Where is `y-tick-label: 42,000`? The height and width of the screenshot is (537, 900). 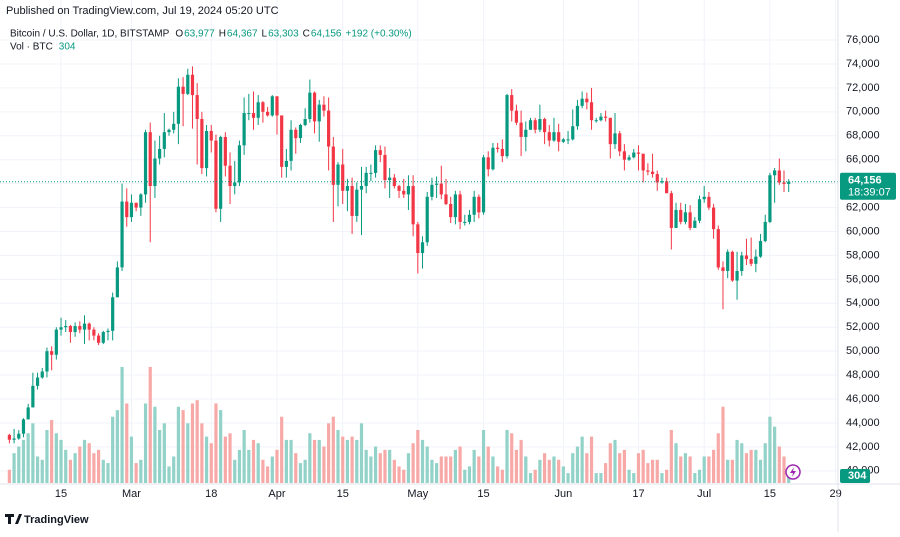 y-tick-label: 42,000 is located at coordinates (863, 447).